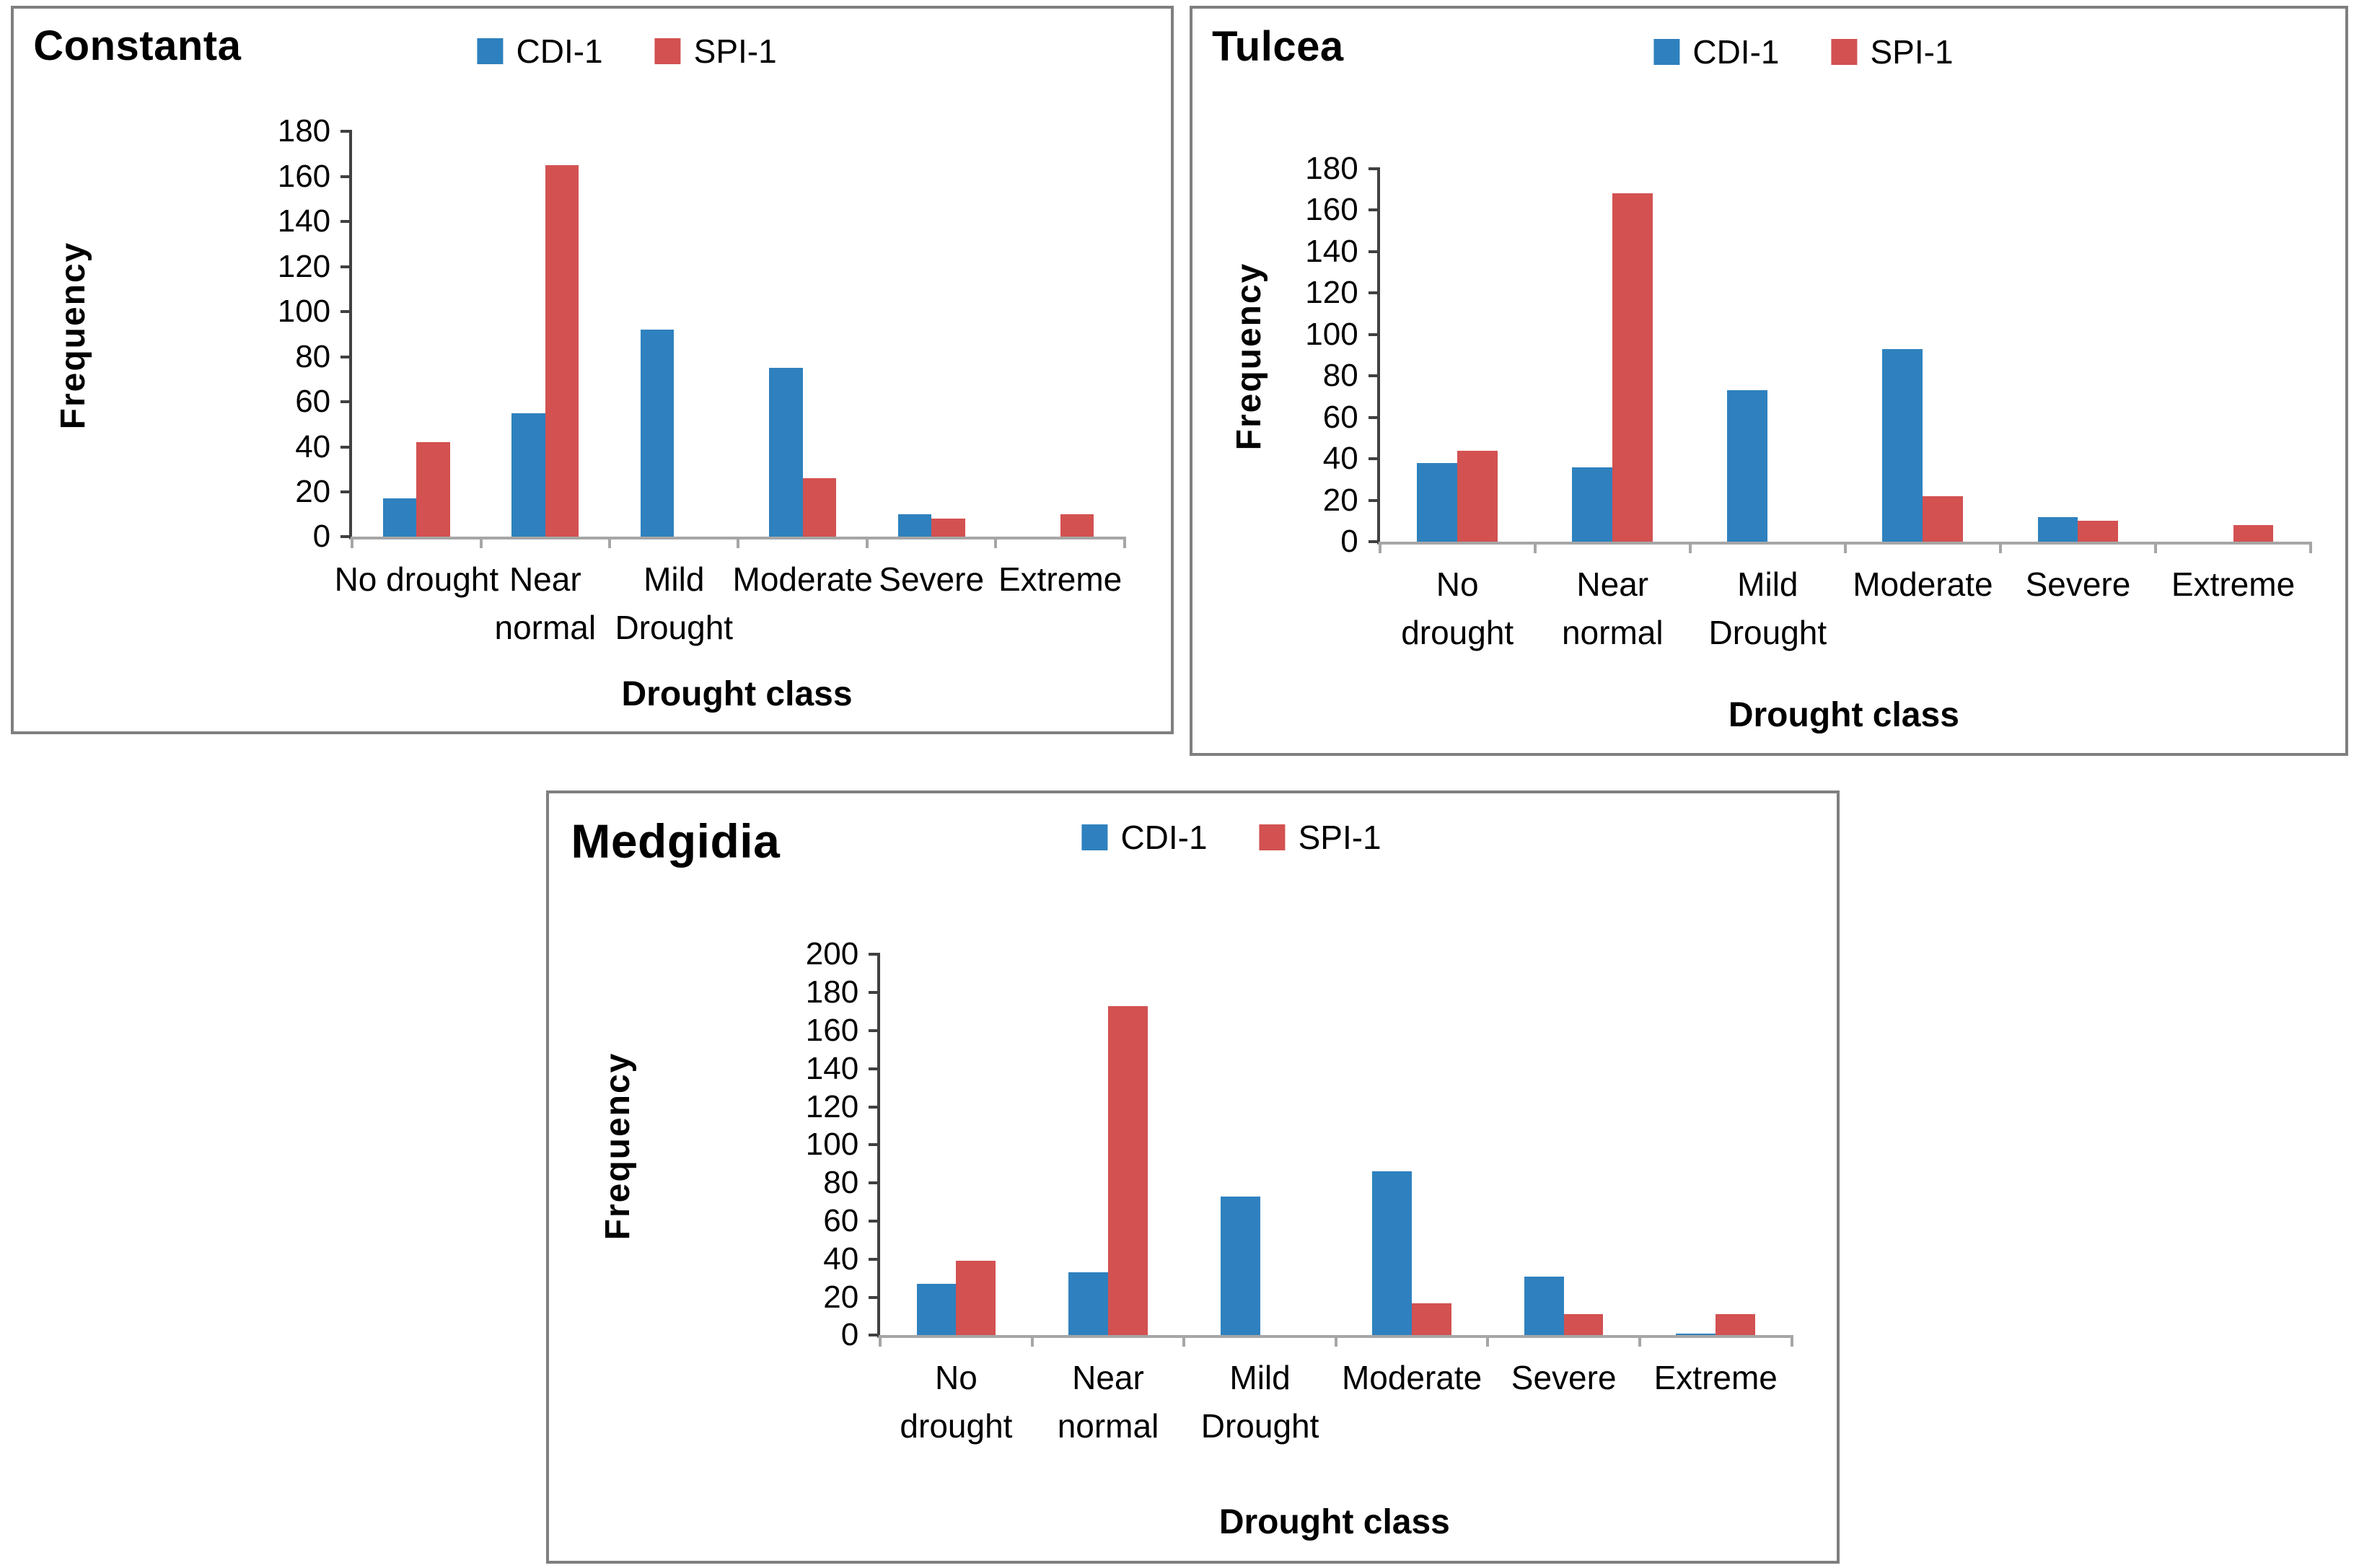 This screenshot has width=2359, height=1568. What do you see at coordinates (545, 603) in the screenshot?
I see `category-label: Near normal` at bounding box center [545, 603].